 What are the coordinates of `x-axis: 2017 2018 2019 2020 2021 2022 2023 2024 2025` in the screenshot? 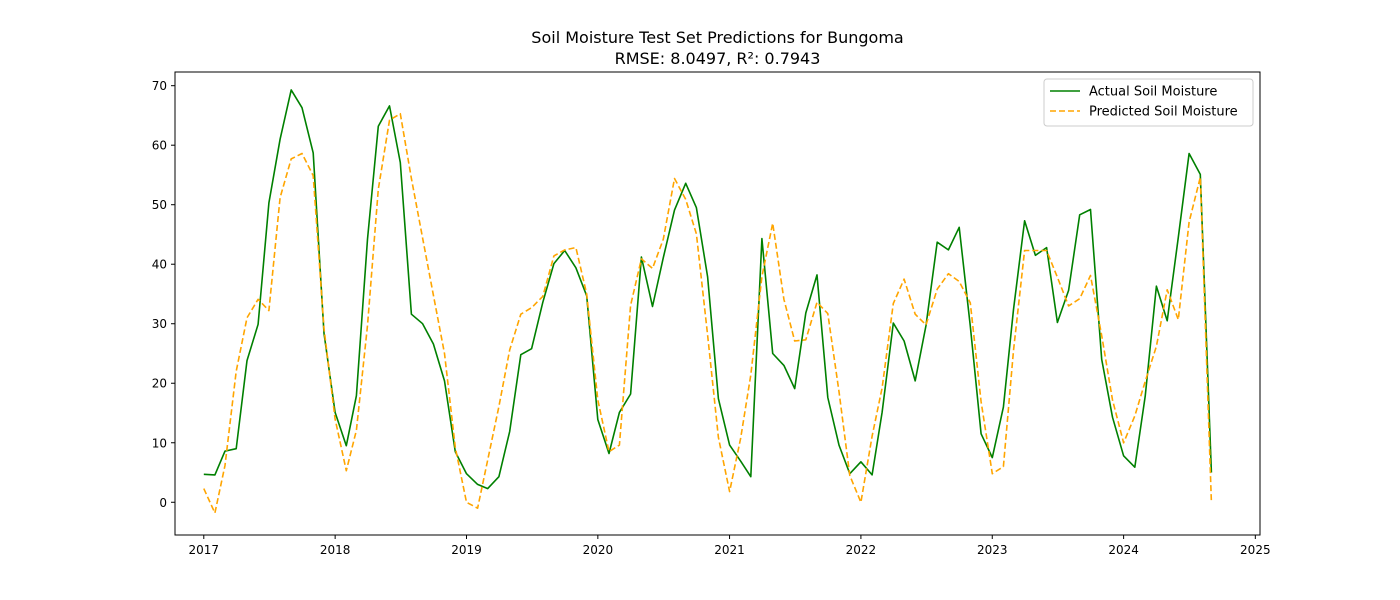 It's located at (730, 546).